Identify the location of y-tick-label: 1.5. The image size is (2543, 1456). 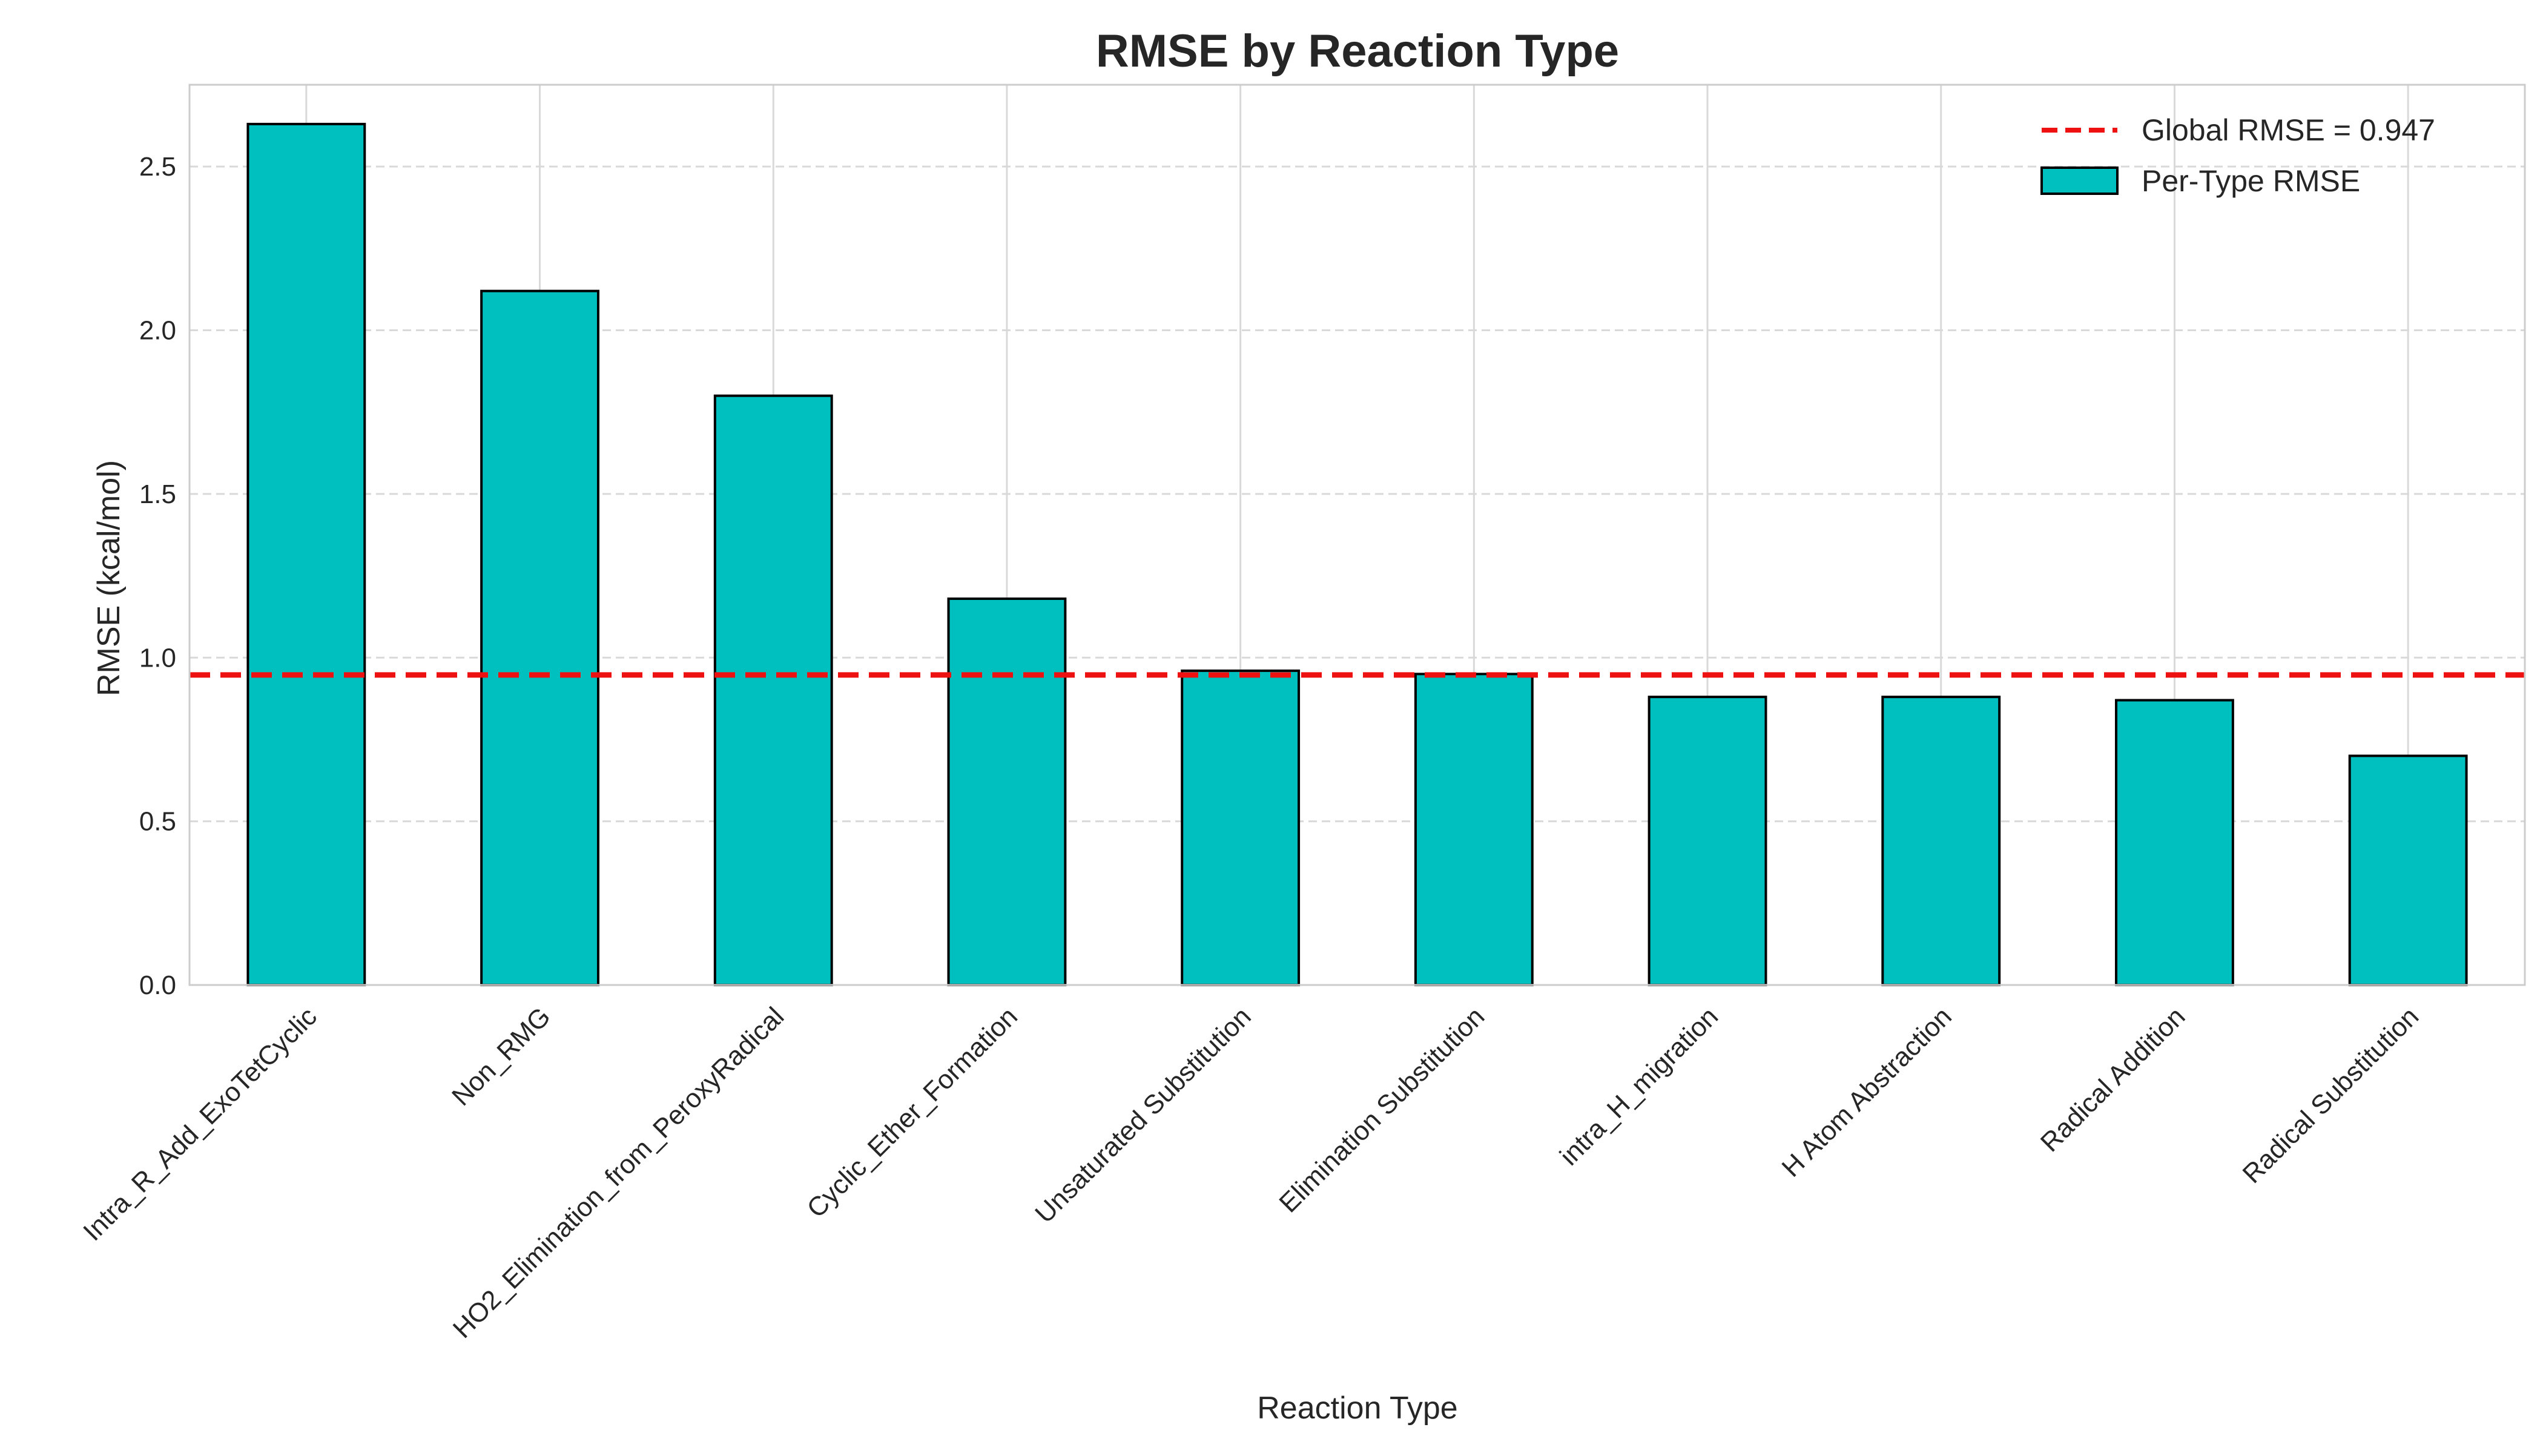
(158, 494).